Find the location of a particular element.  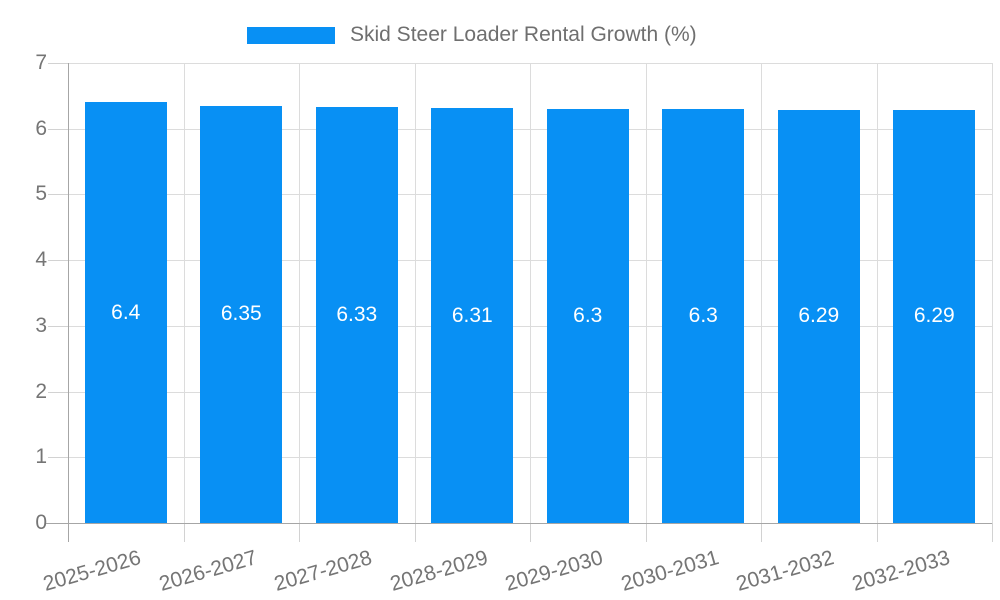

x-axis-label: 2030-2031 is located at coordinates (670, 571).